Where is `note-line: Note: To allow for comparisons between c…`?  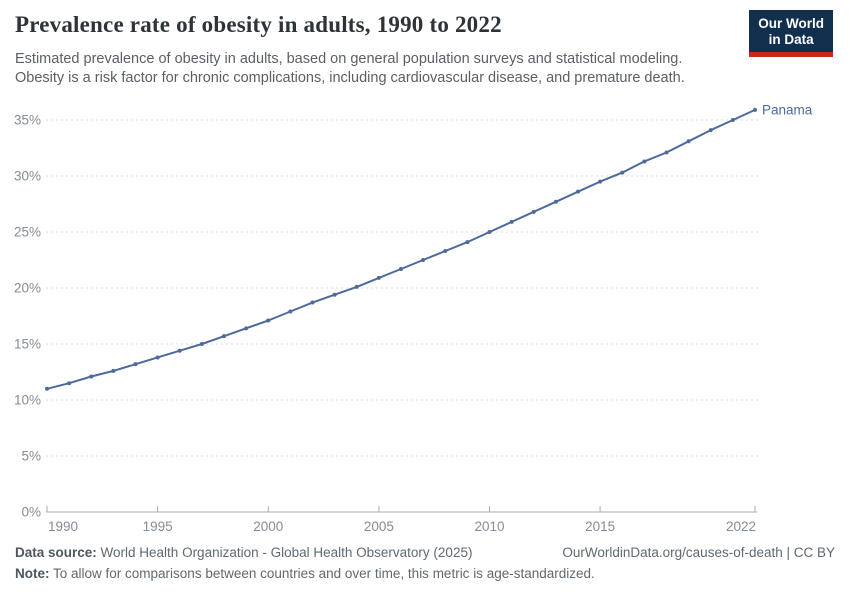
note-line: Note: To allow for comparisons between c… is located at coordinates (305, 573).